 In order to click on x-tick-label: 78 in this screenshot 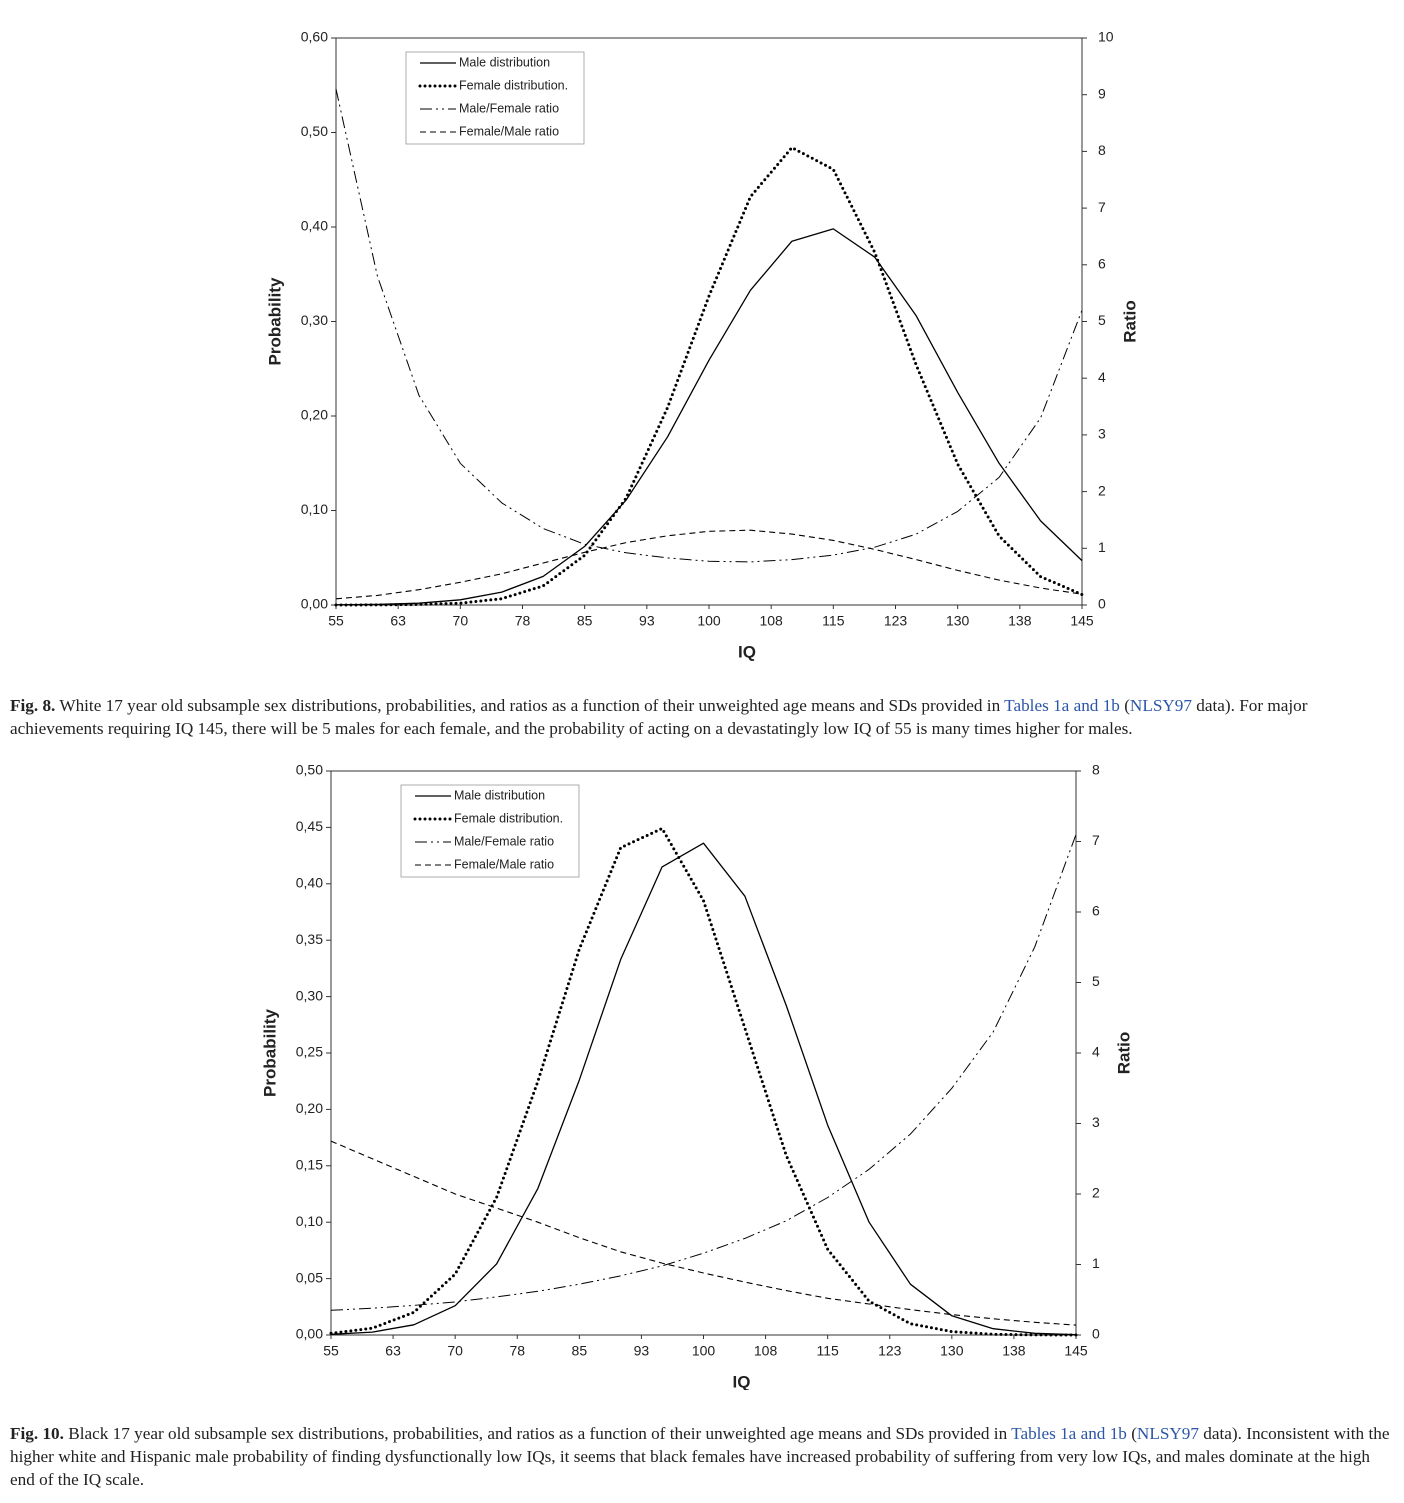, I will do `click(523, 621)`.